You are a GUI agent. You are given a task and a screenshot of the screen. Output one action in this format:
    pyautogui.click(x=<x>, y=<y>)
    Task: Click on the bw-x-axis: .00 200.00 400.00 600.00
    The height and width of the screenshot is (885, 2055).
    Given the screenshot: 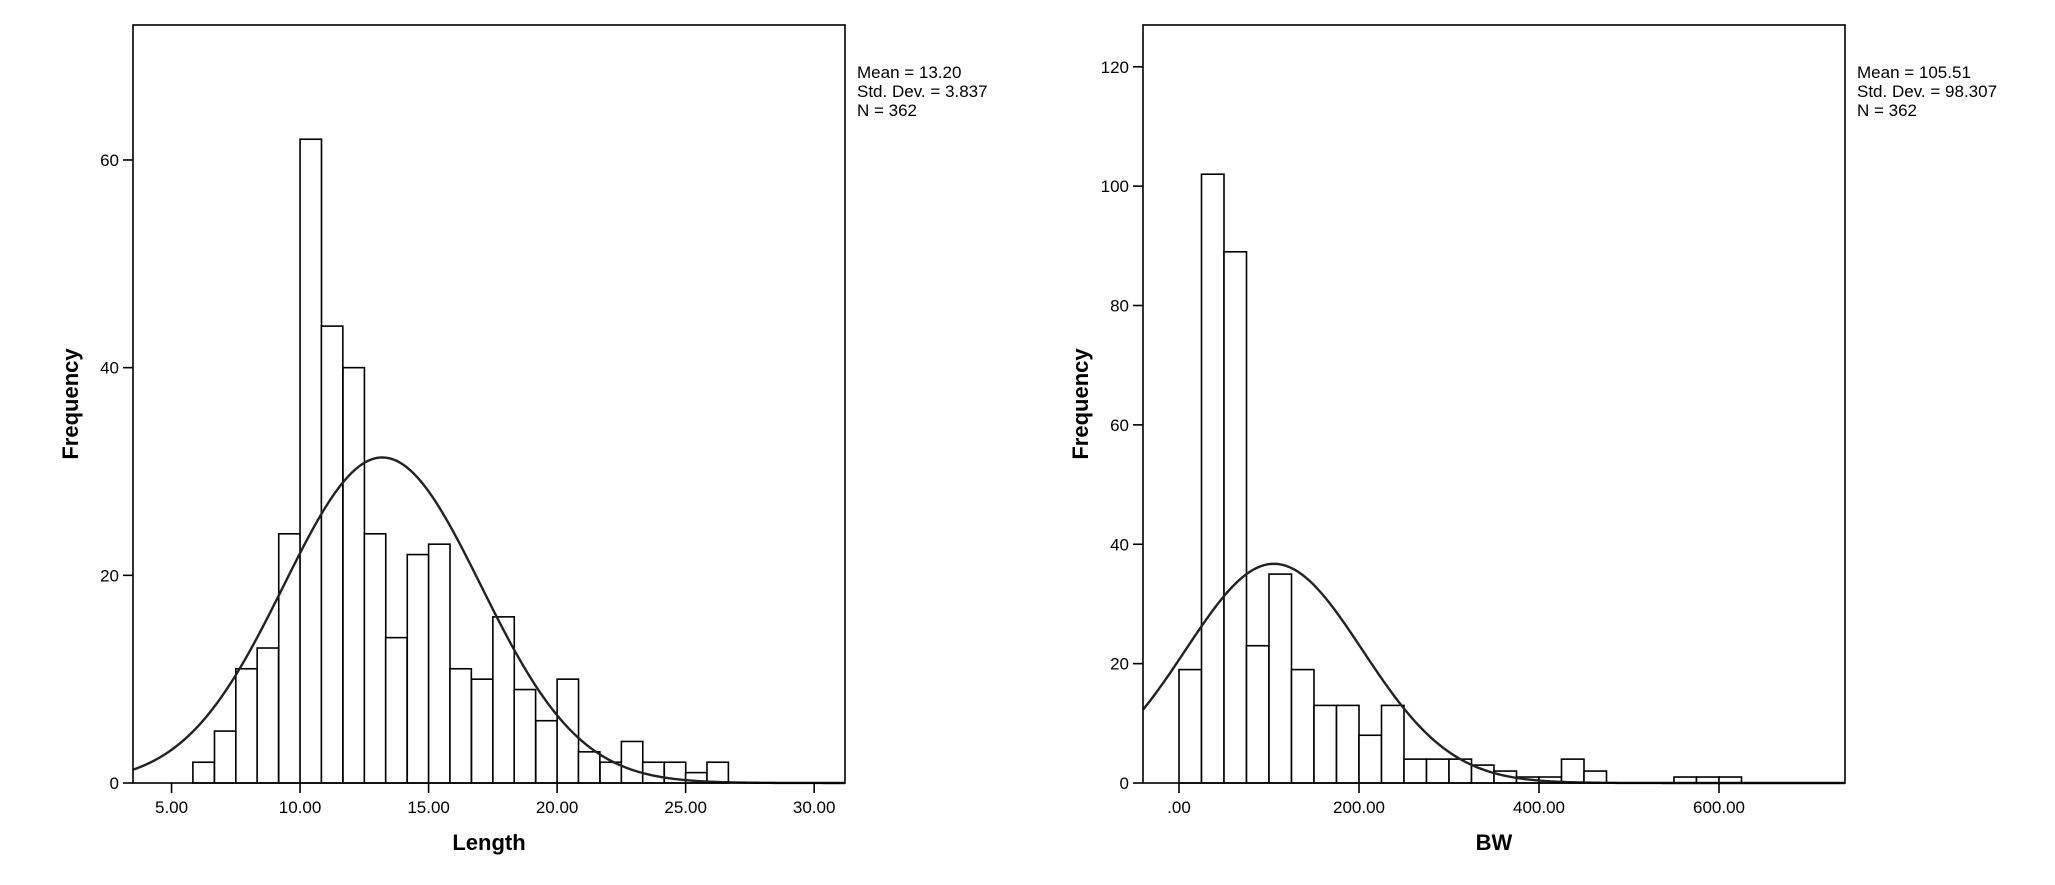 What is the action you would take?
    pyautogui.click(x=1456, y=800)
    